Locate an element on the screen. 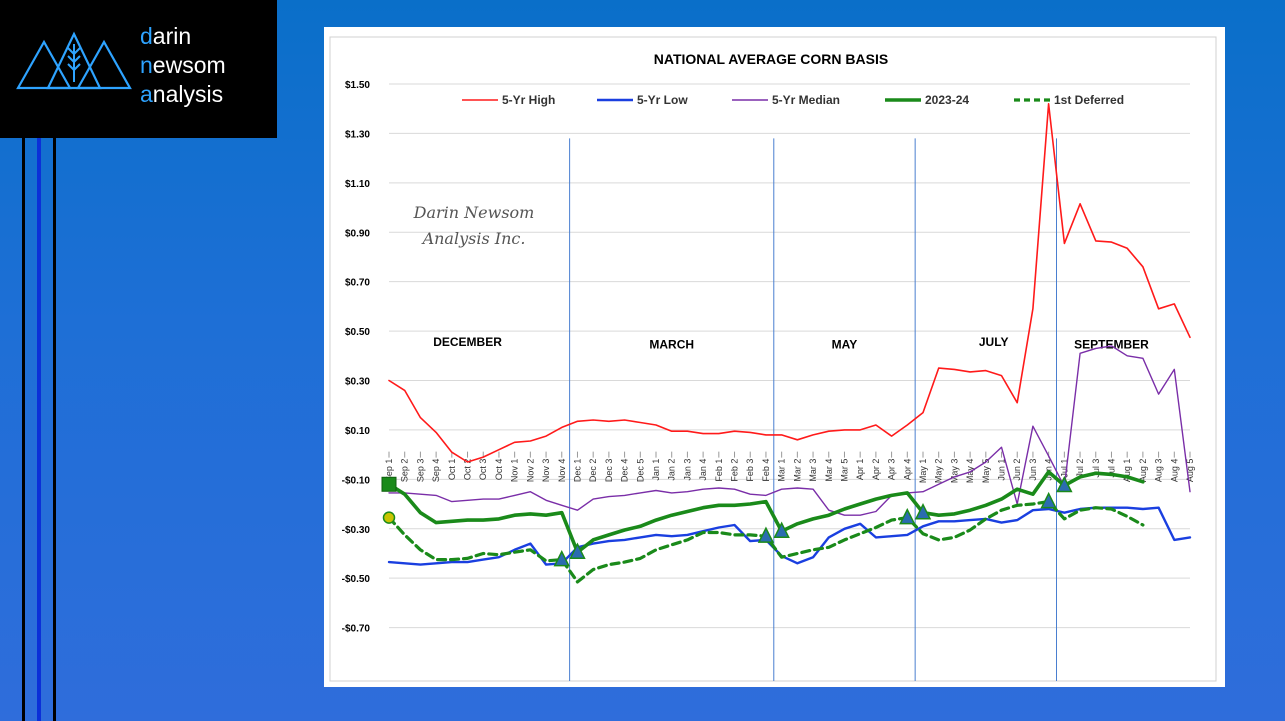 This screenshot has width=1285, height=721. x-tick-label: Sep 4 is located at coordinates (436, 471).